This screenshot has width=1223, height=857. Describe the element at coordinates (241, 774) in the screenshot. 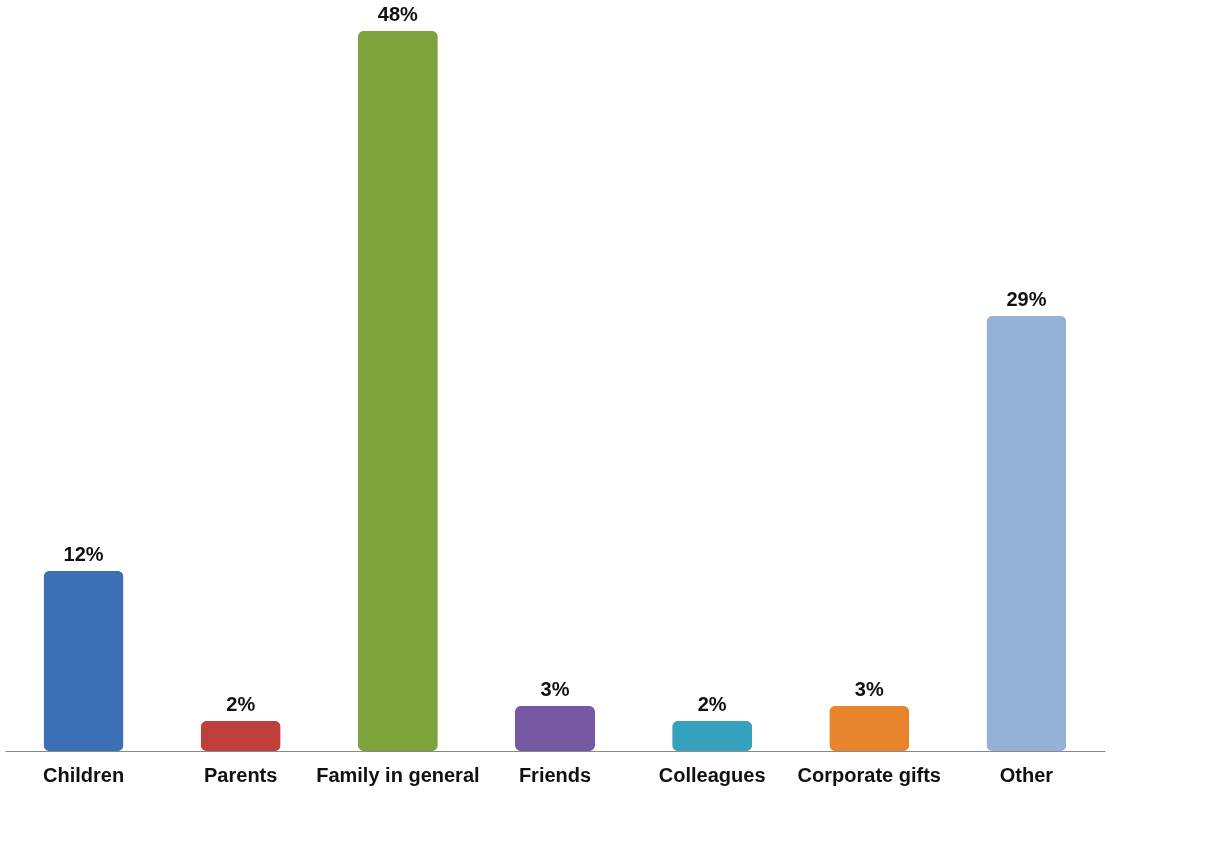

I see `x-tick-label: Parents` at that location.